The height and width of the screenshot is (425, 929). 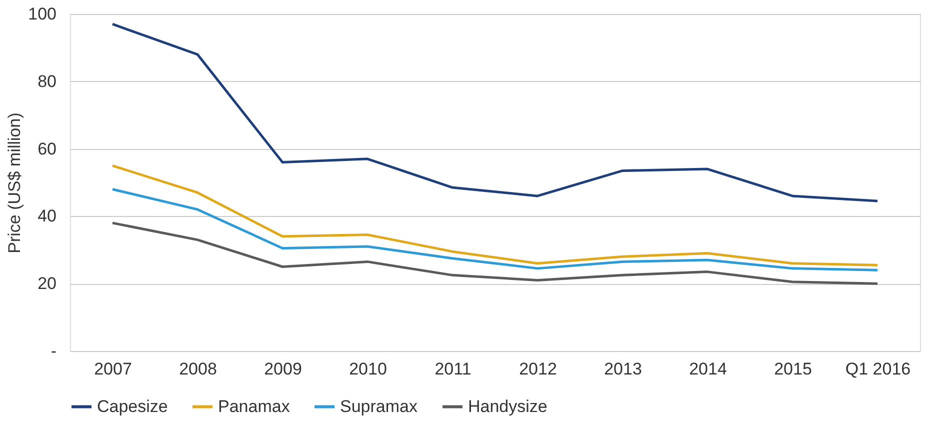 I want to click on x-tick-label: 2012, so click(x=538, y=369).